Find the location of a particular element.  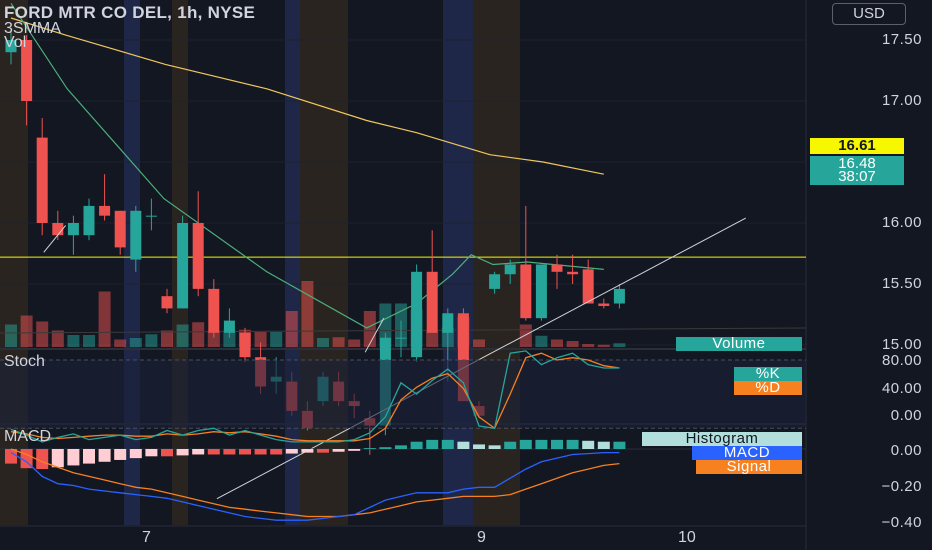

volume-legend: Vol is located at coordinates (15, 42).